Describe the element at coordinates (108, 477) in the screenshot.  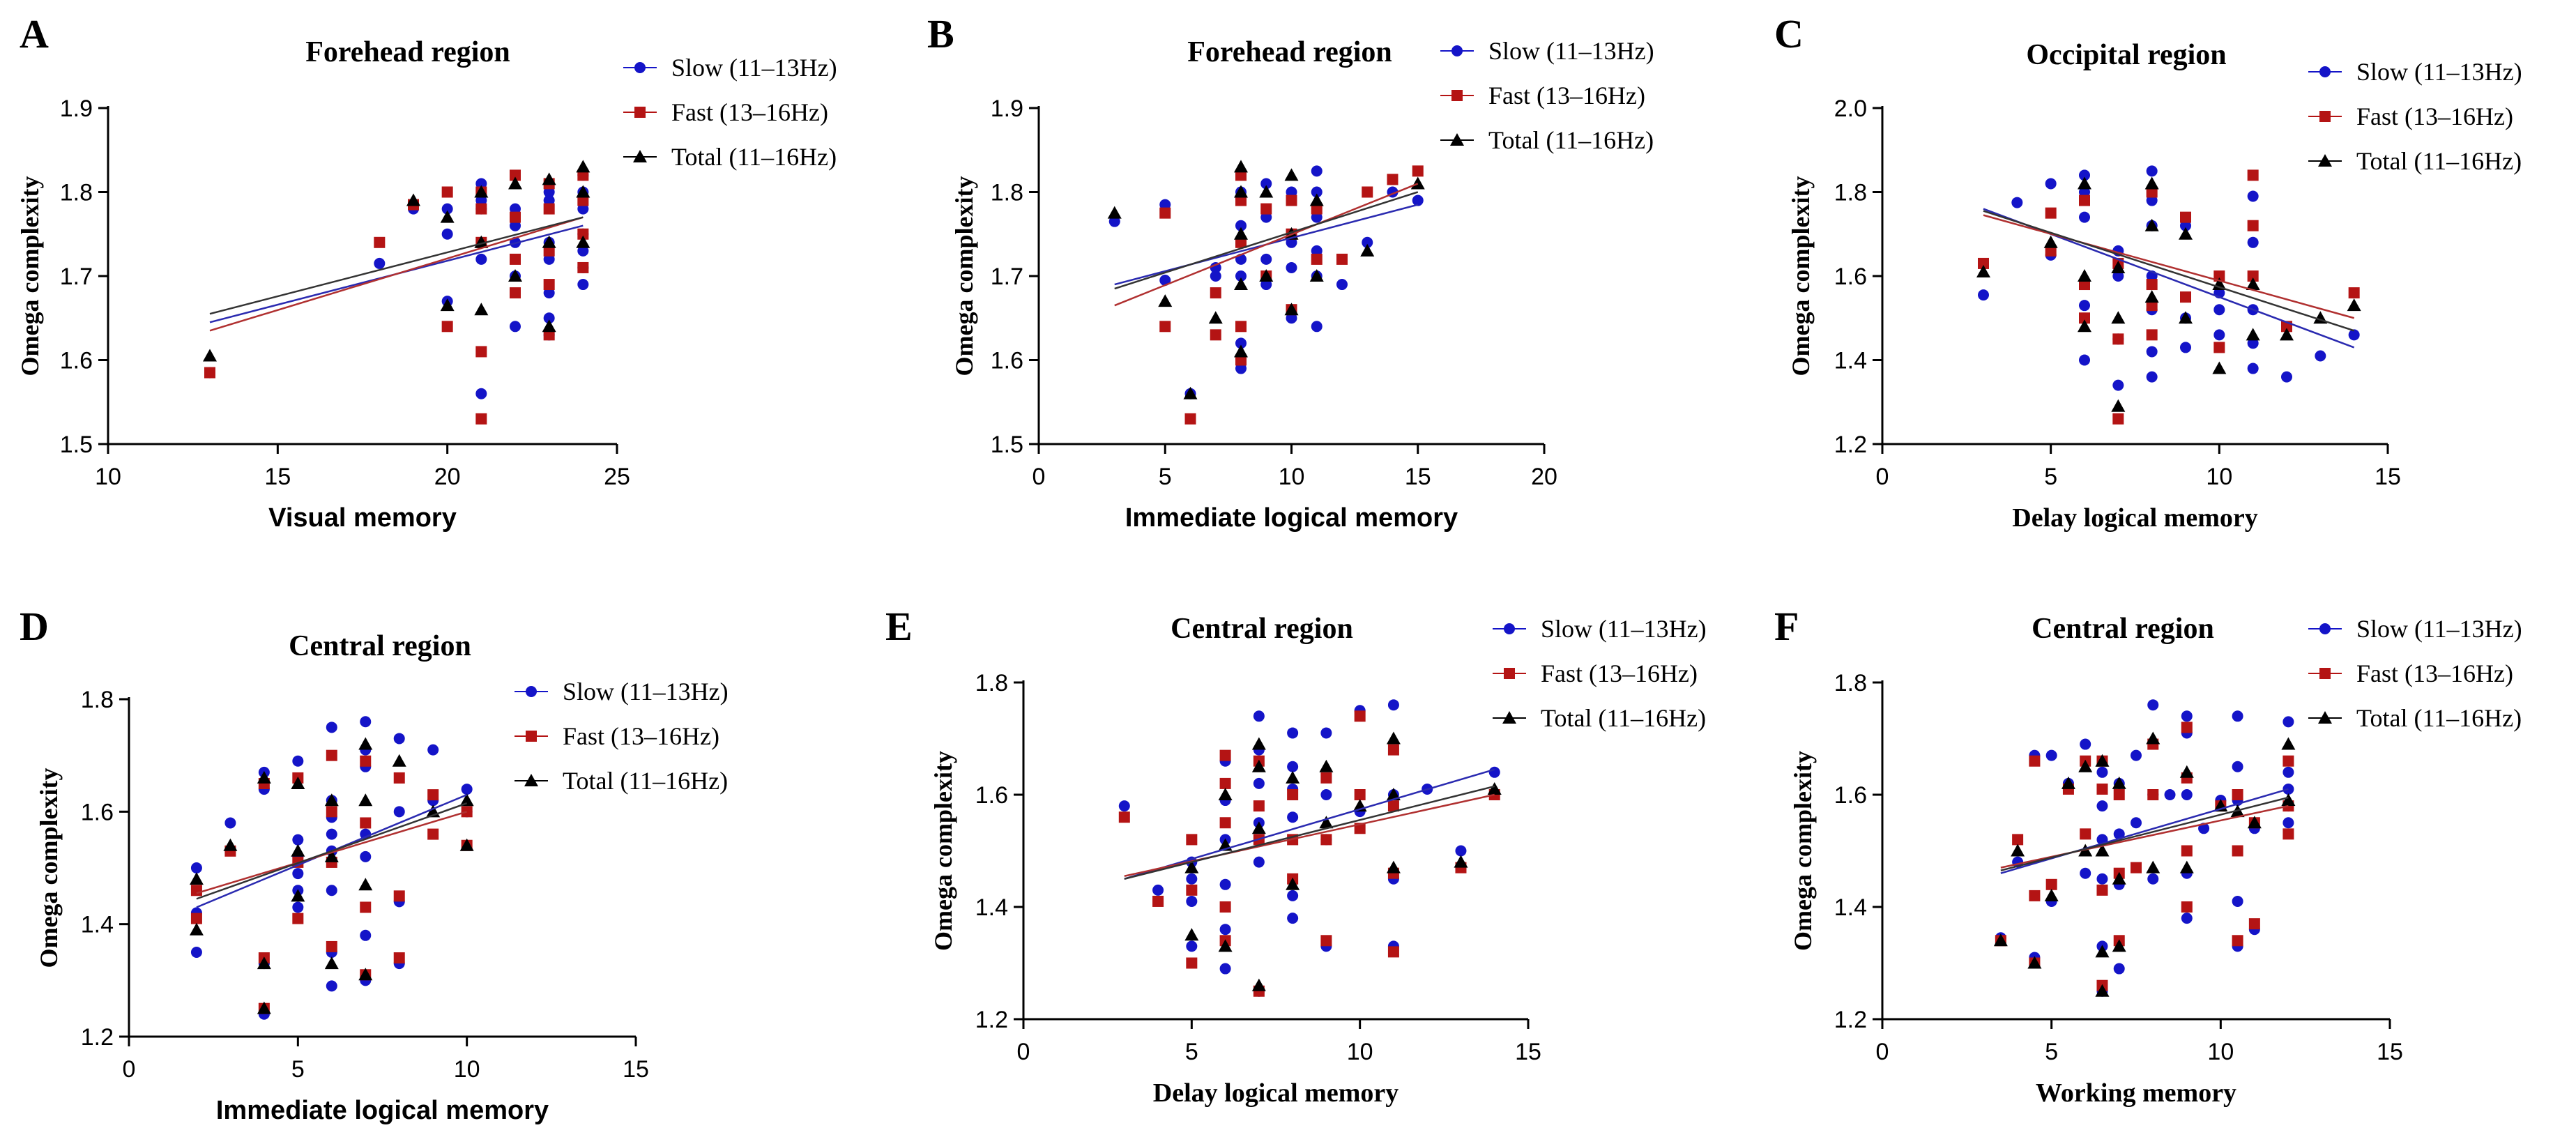
I see `x-tick-label: 10` at that location.